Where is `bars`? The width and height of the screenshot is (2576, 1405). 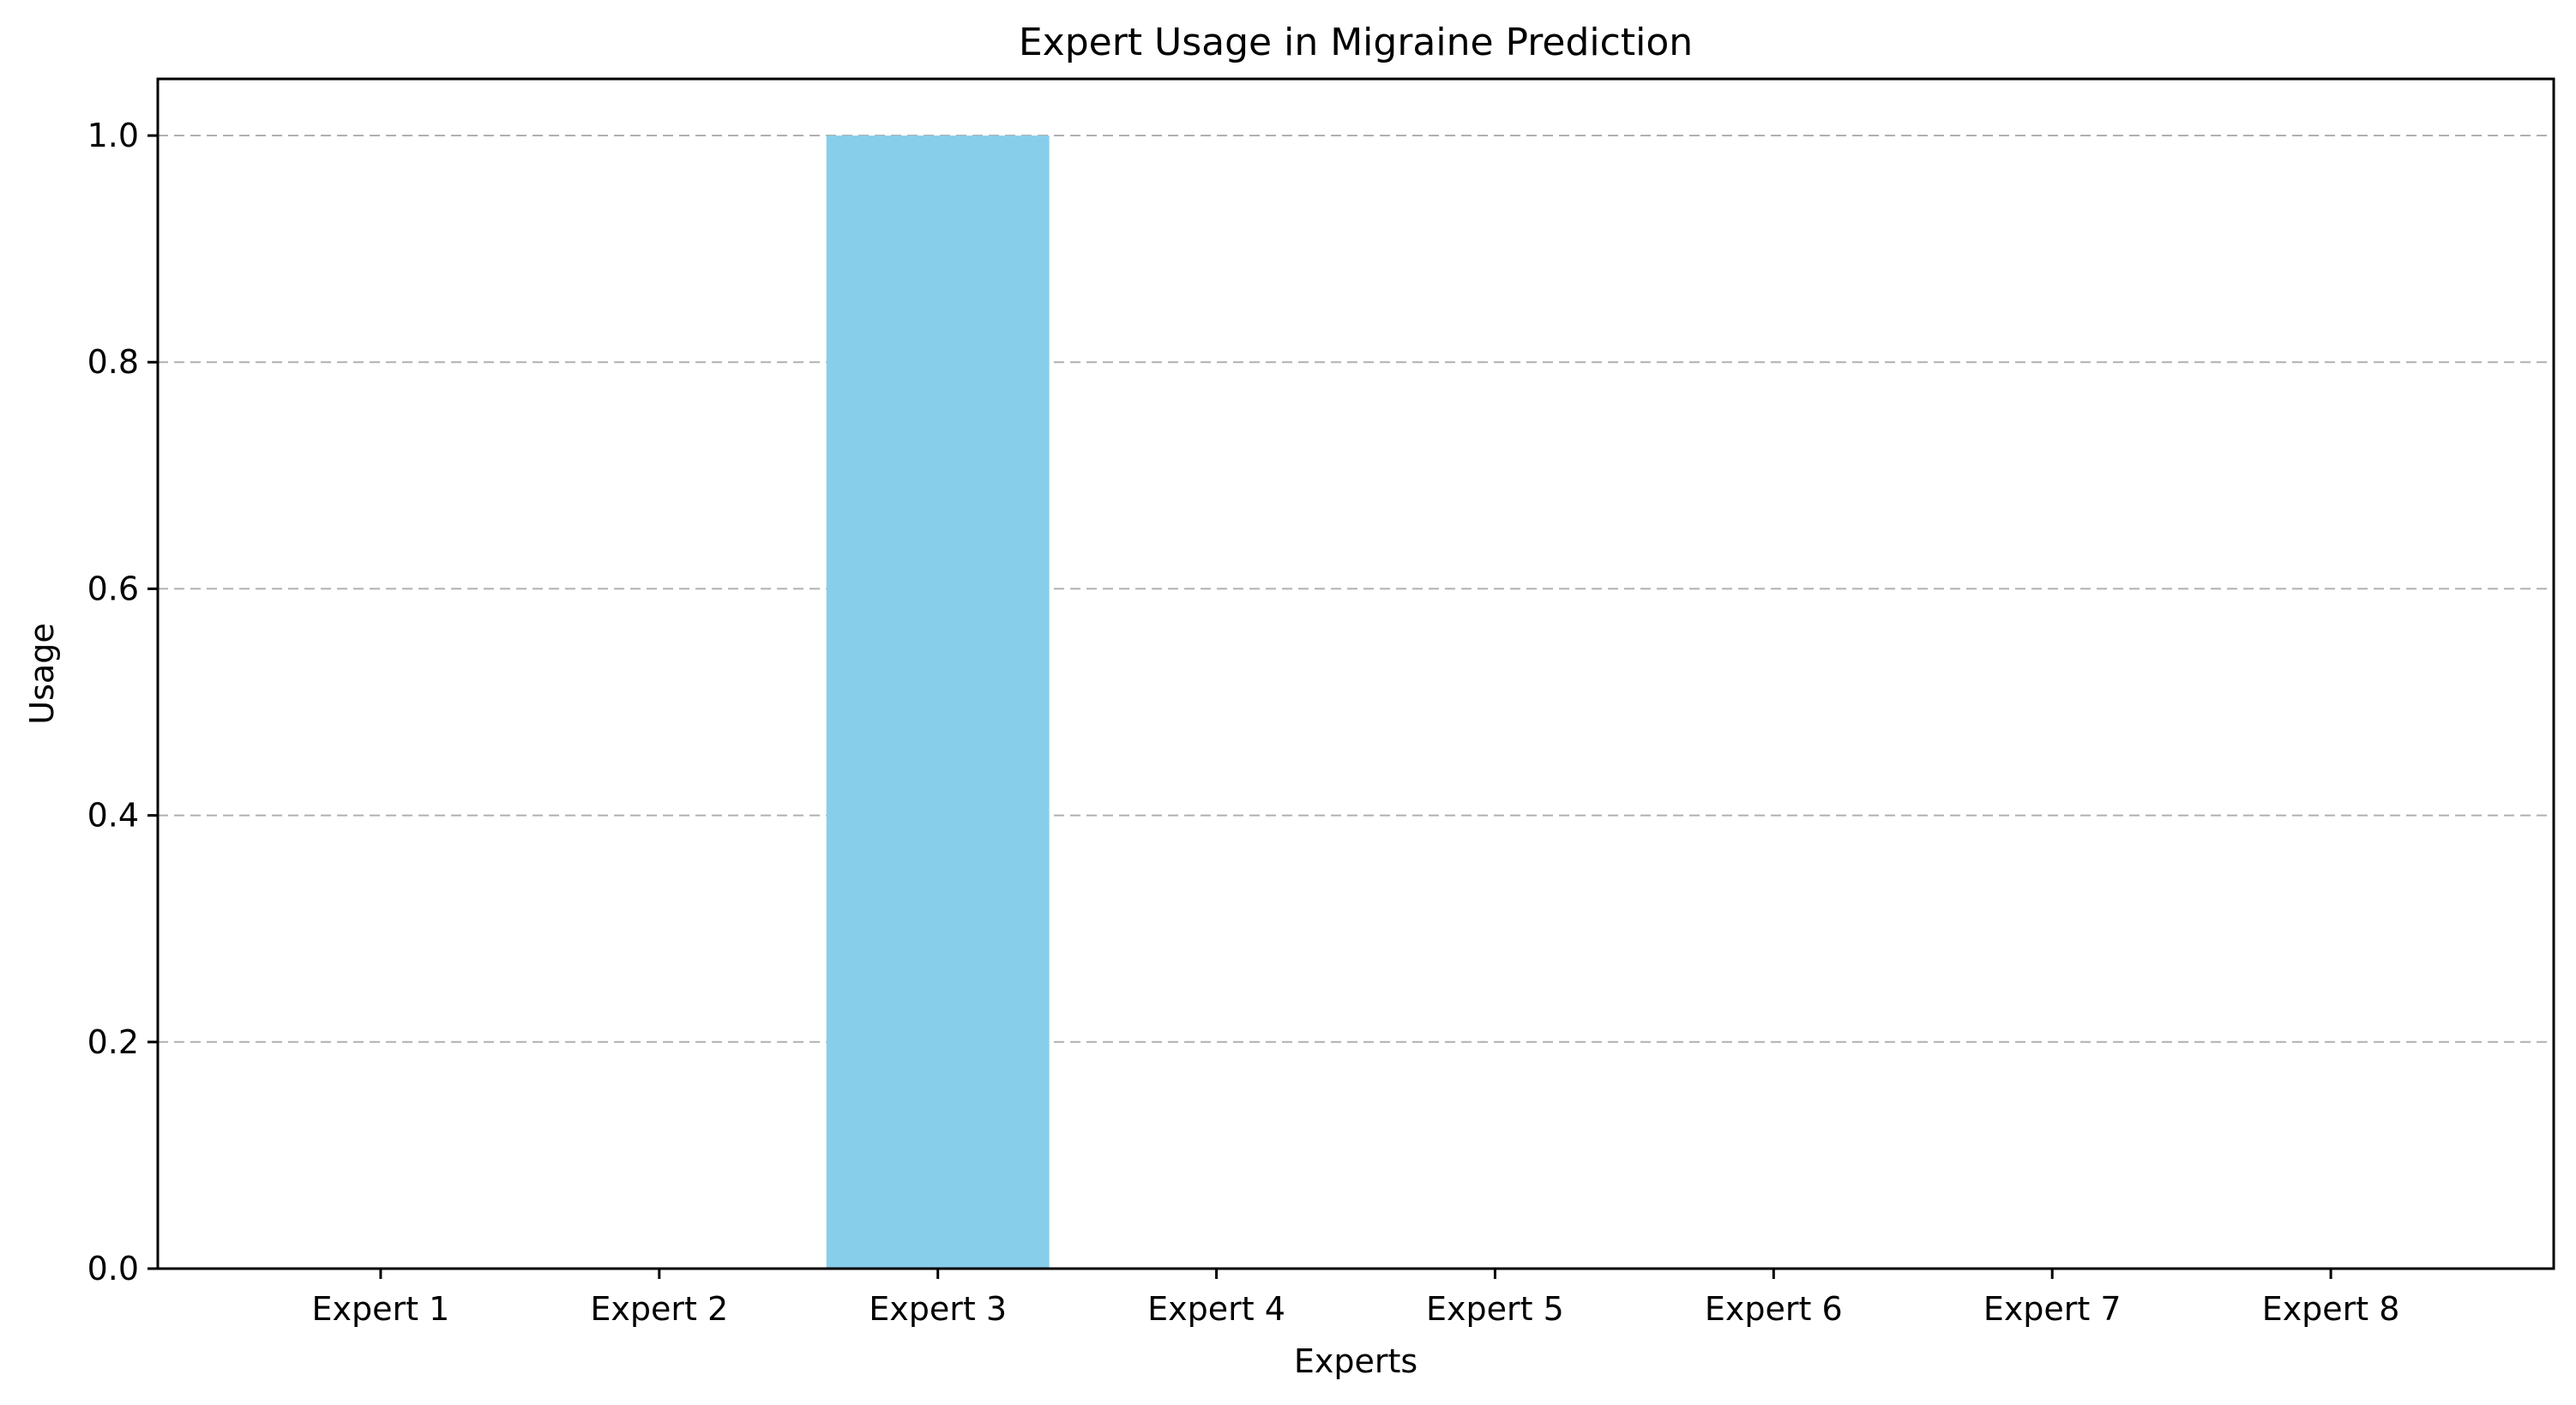
bars is located at coordinates (938, 702).